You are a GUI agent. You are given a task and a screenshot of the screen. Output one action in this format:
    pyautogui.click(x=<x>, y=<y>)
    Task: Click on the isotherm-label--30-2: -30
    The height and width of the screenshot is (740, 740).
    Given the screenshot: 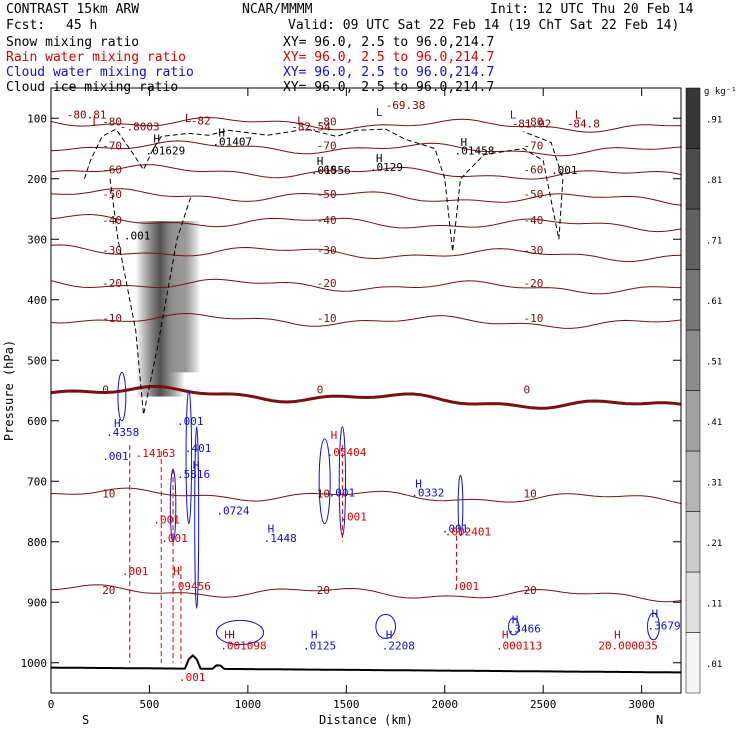 What is the action you would take?
    pyautogui.click(x=534, y=250)
    